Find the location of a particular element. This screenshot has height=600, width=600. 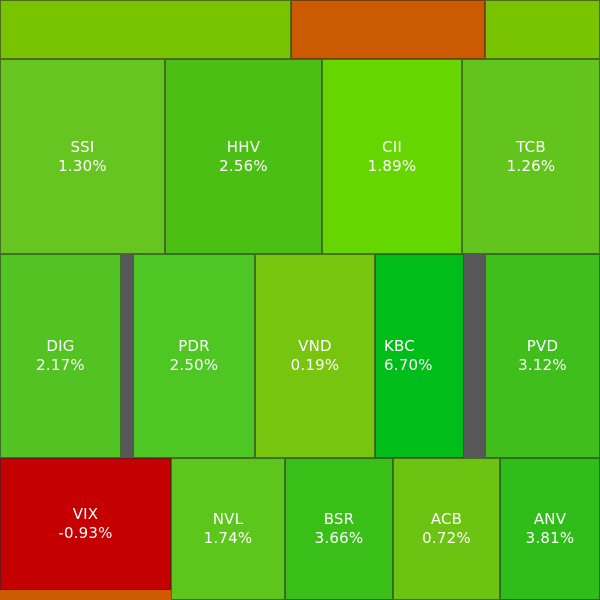

percent-change: 3.66% is located at coordinates (339, 538).